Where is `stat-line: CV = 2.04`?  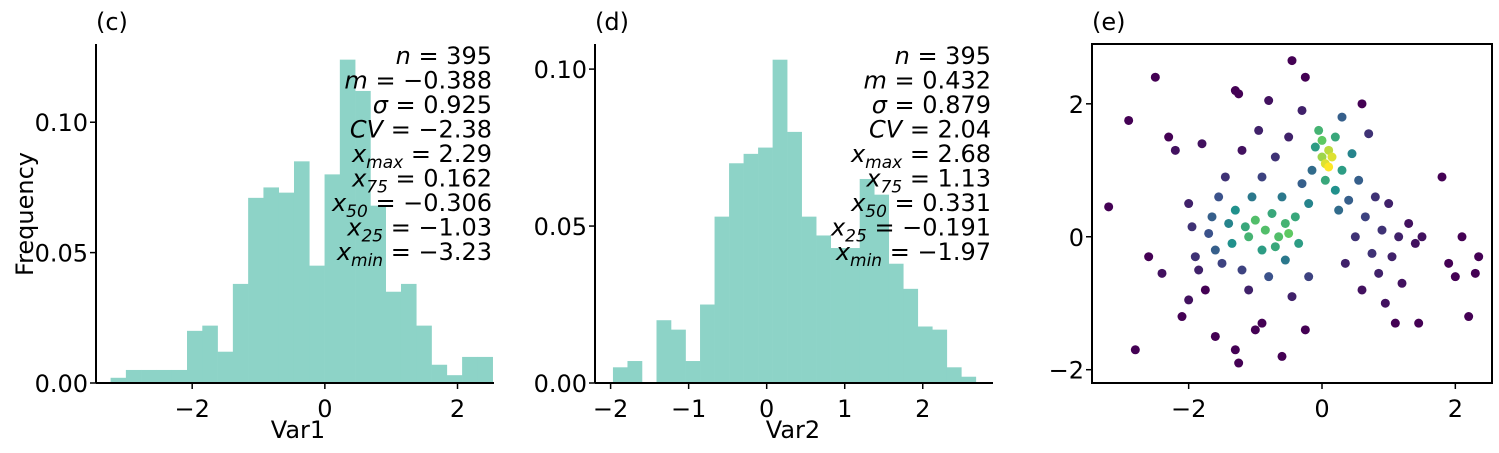
stat-line: CV = 2.04 is located at coordinates (930, 130).